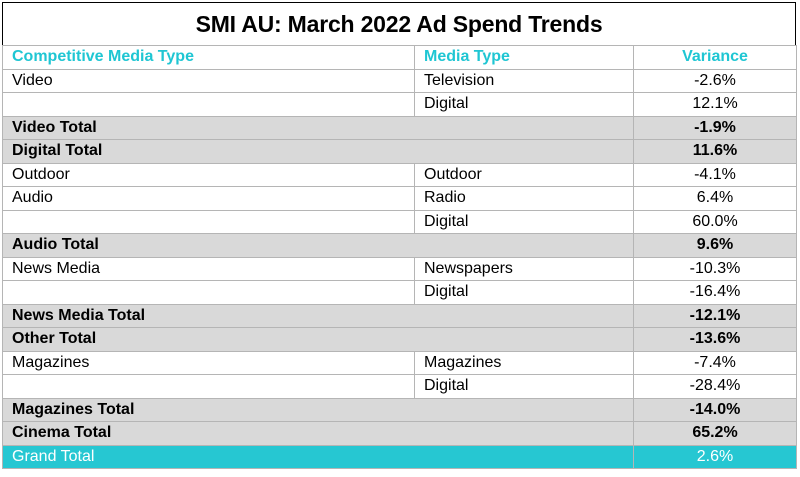 Image resolution: width=800 pixels, height=477 pixels. What do you see at coordinates (318, 245) in the screenshot?
I see `total-label-cell: Audio Total` at bounding box center [318, 245].